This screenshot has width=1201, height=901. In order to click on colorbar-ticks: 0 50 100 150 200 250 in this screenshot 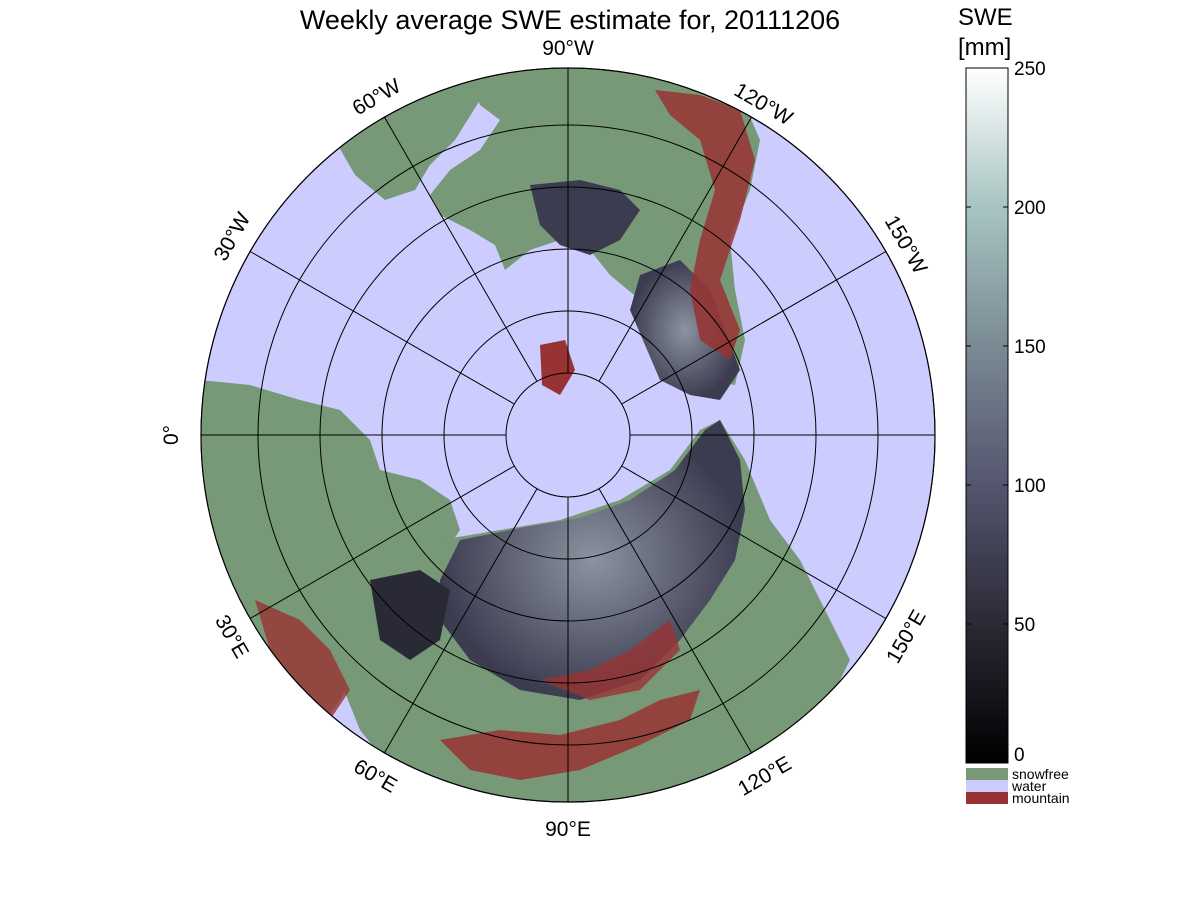, I will do `click(1006, 412)`.